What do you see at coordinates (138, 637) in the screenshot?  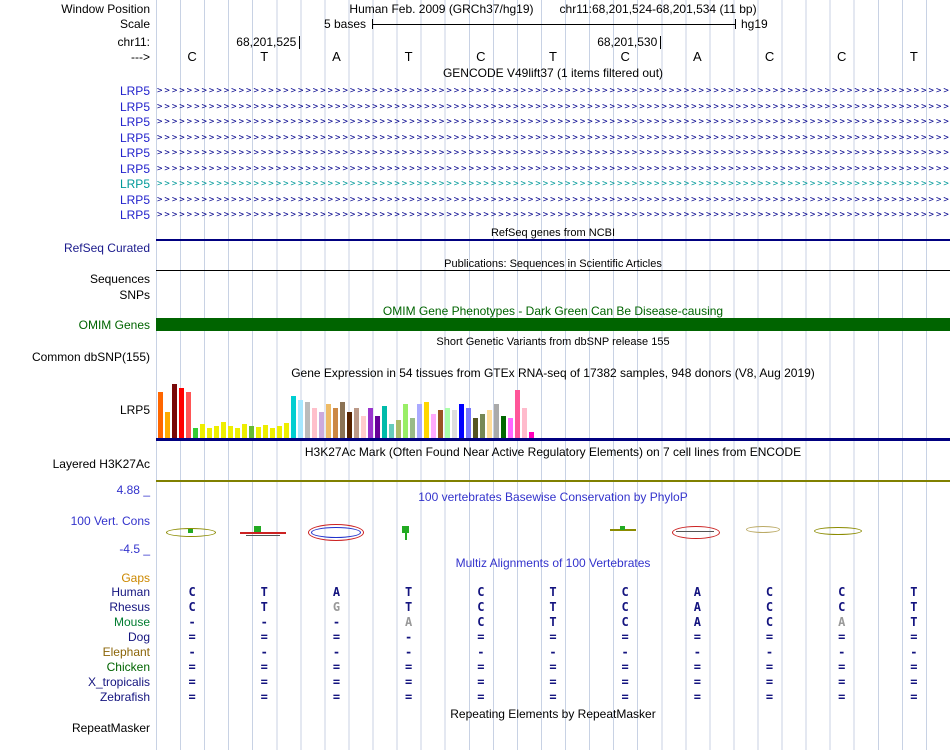 I see `multiz-species-label: Dog` at bounding box center [138, 637].